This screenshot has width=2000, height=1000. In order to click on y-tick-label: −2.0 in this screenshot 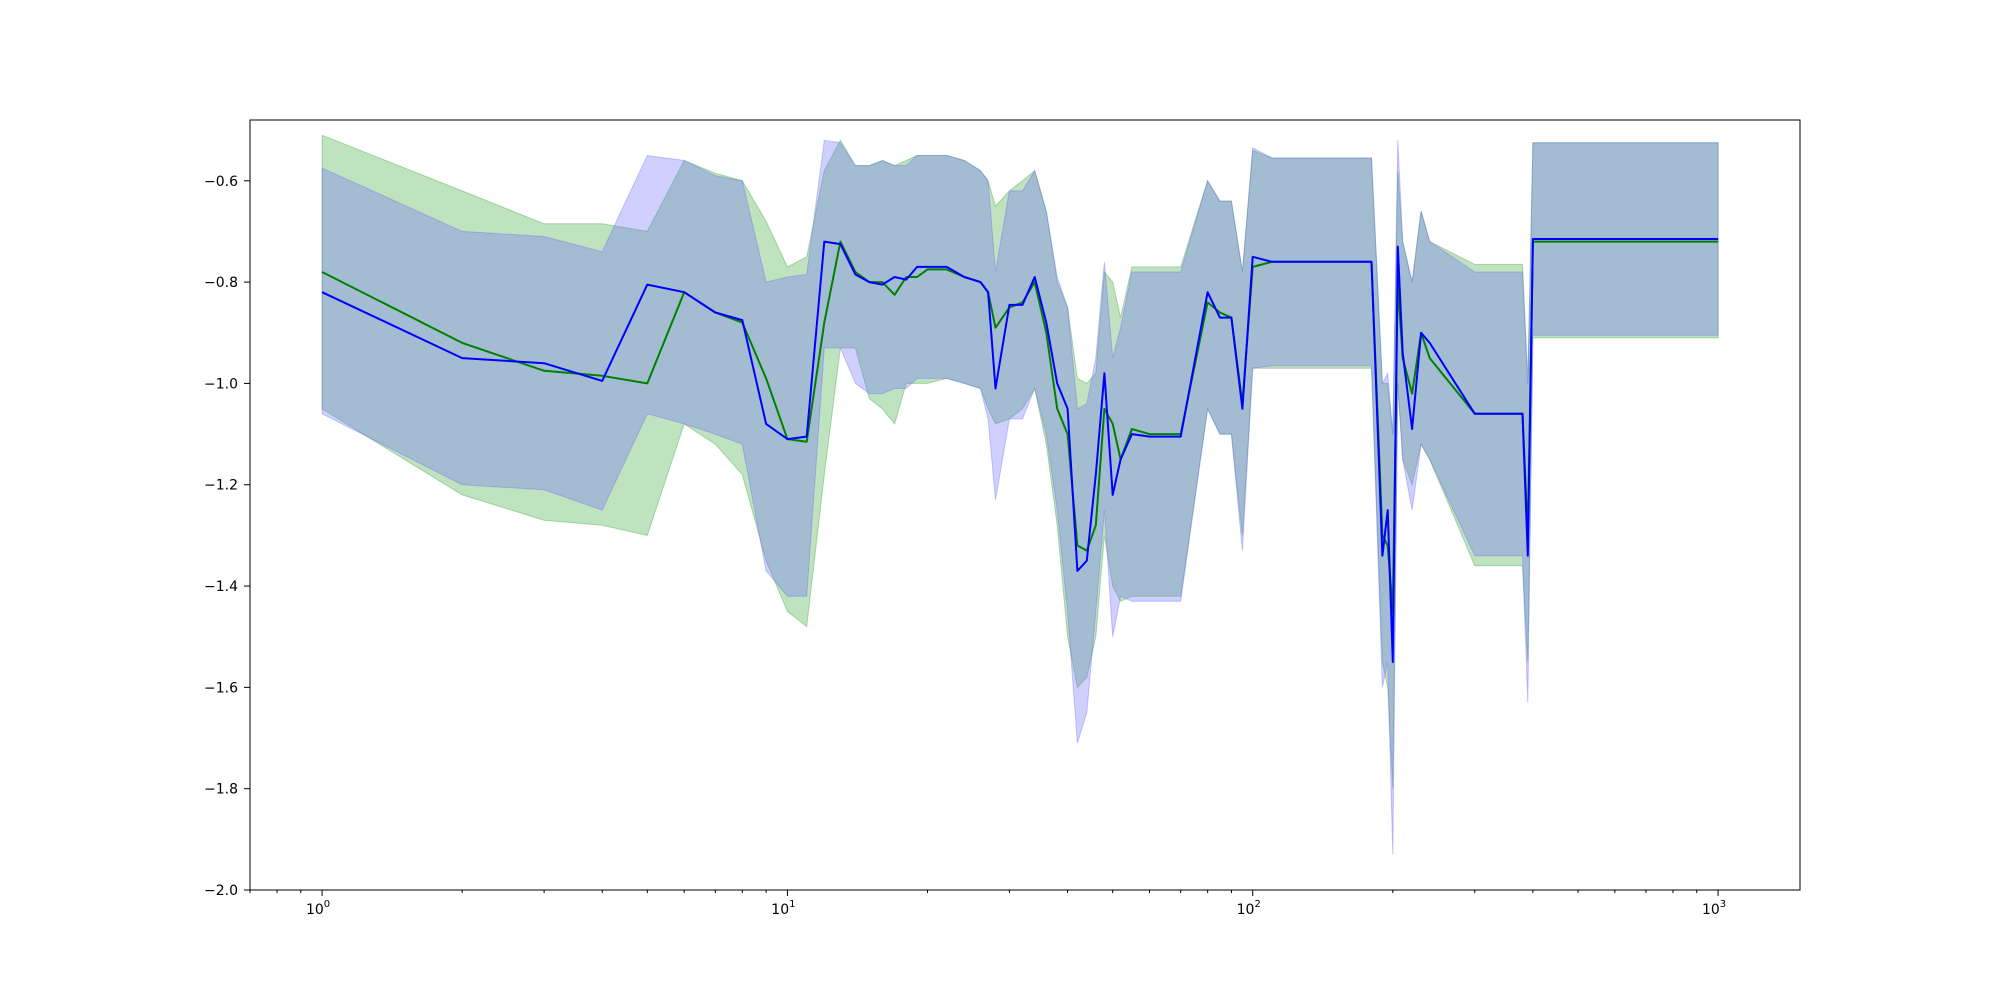, I will do `click(221, 891)`.